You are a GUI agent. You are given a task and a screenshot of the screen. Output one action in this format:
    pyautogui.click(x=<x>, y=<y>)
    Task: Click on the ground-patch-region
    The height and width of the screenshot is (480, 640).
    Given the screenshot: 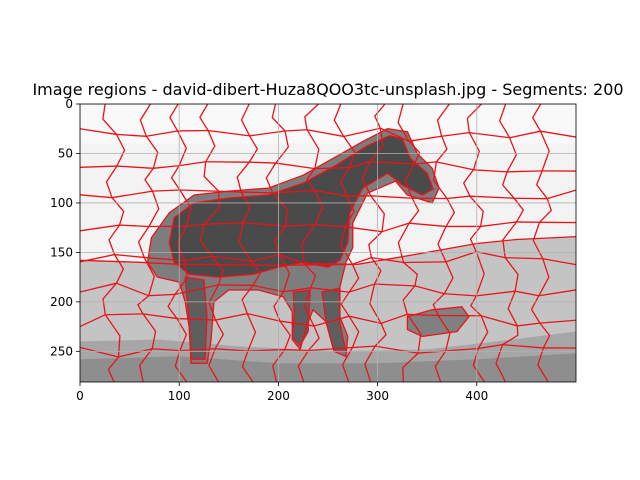 What is the action you would take?
    pyautogui.click(x=438, y=321)
    